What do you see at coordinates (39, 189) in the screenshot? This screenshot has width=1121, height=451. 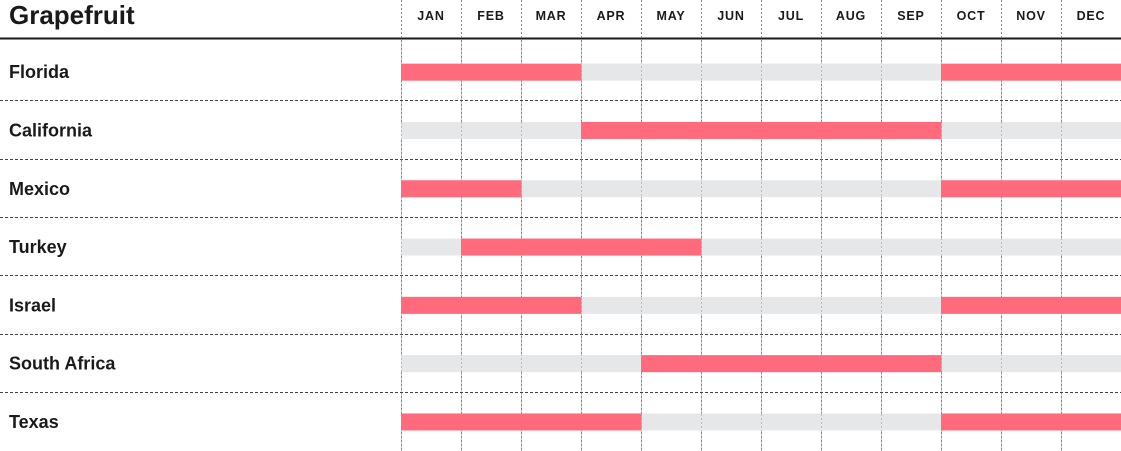 I see `row-label: Mexico` at bounding box center [39, 189].